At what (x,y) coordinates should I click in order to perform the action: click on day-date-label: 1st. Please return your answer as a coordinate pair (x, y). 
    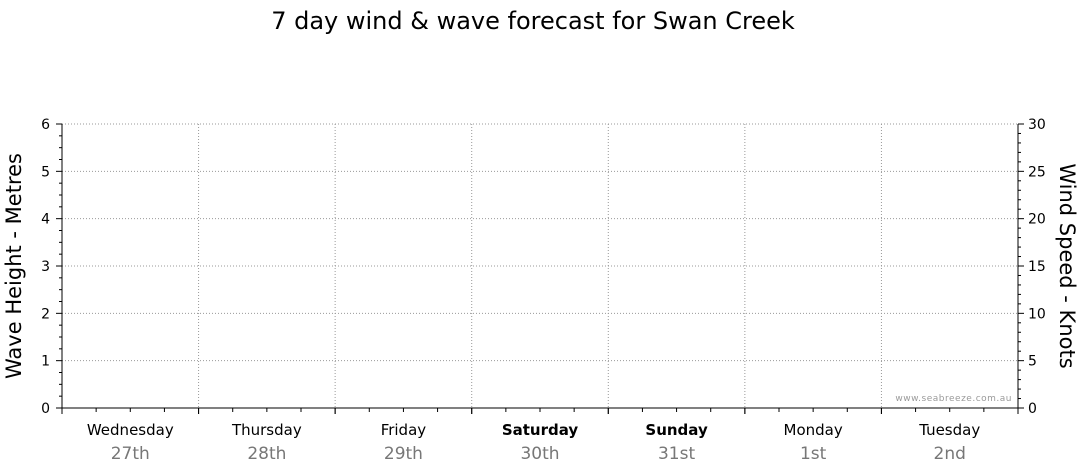
    Looking at the image, I should click on (813, 454).